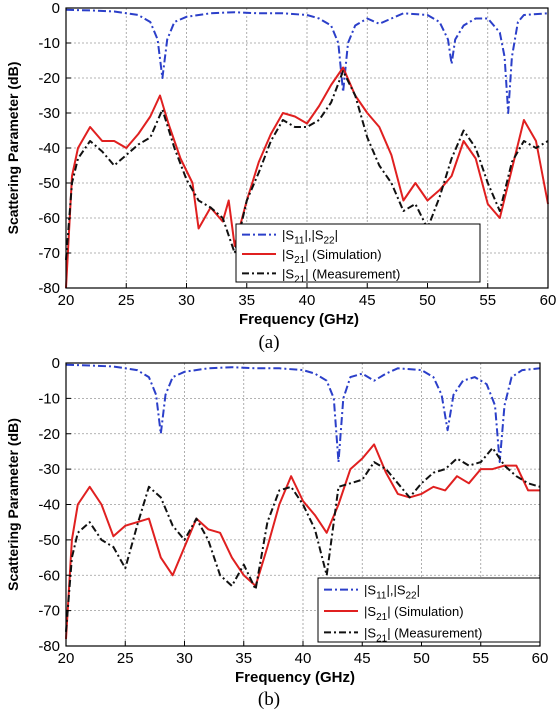 Image resolution: width=559 pixels, height=715 pixels. Describe the element at coordinates (268, 342) in the screenshot. I see `figure-caption: (a)` at that location.